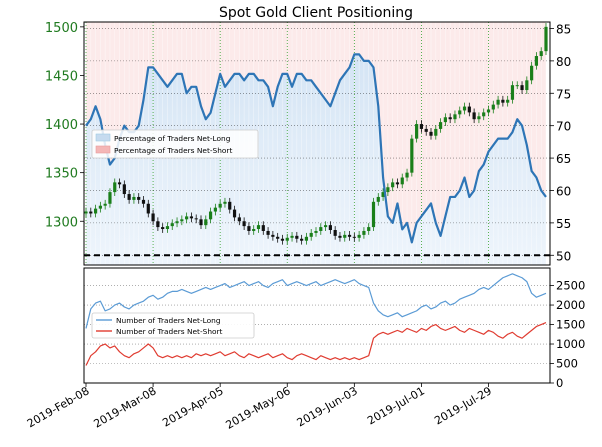  Describe the element at coordinates (563, 62) in the screenshot. I see `right-axis-tick-label: 80` at that location.